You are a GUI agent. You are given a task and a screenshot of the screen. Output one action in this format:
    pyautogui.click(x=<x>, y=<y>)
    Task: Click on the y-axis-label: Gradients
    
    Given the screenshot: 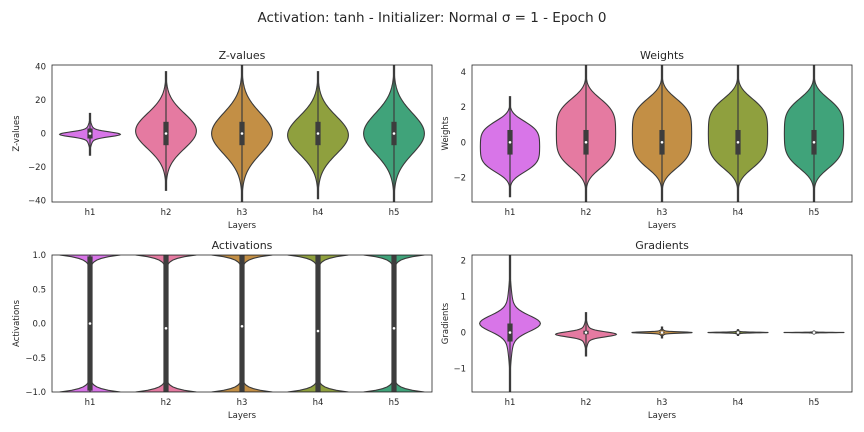 What is the action you would take?
    pyautogui.click(x=446, y=323)
    